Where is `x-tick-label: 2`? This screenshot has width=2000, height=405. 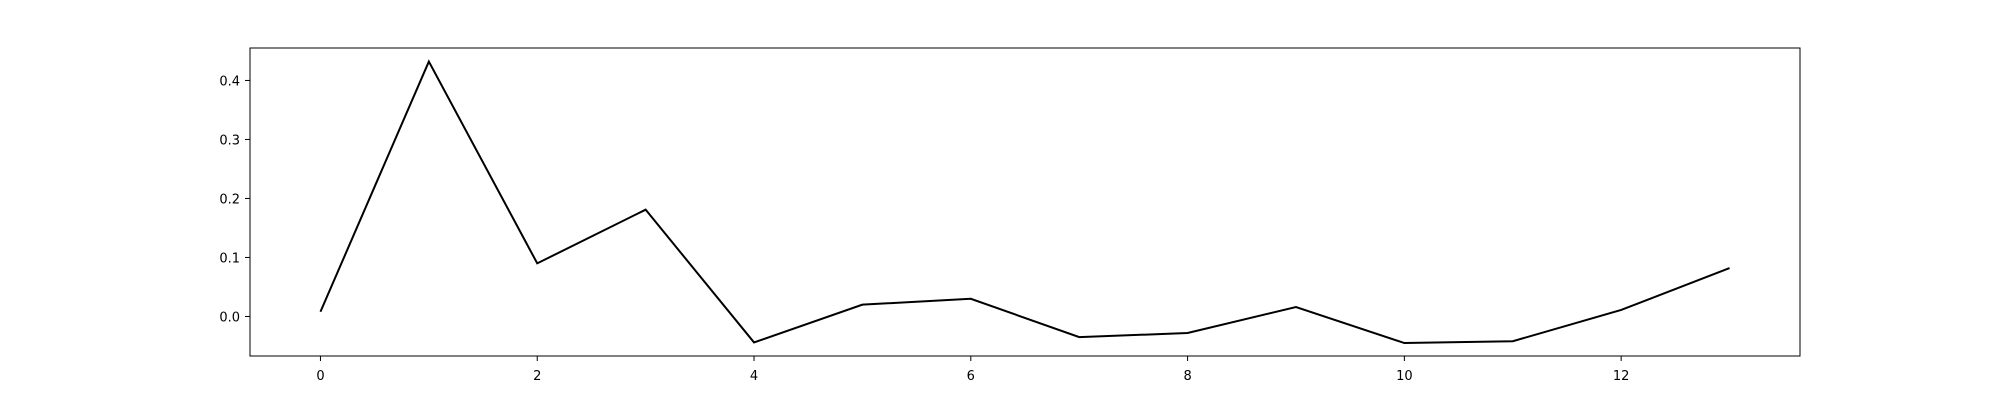 x-tick-label: 2 is located at coordinates (537, 376).